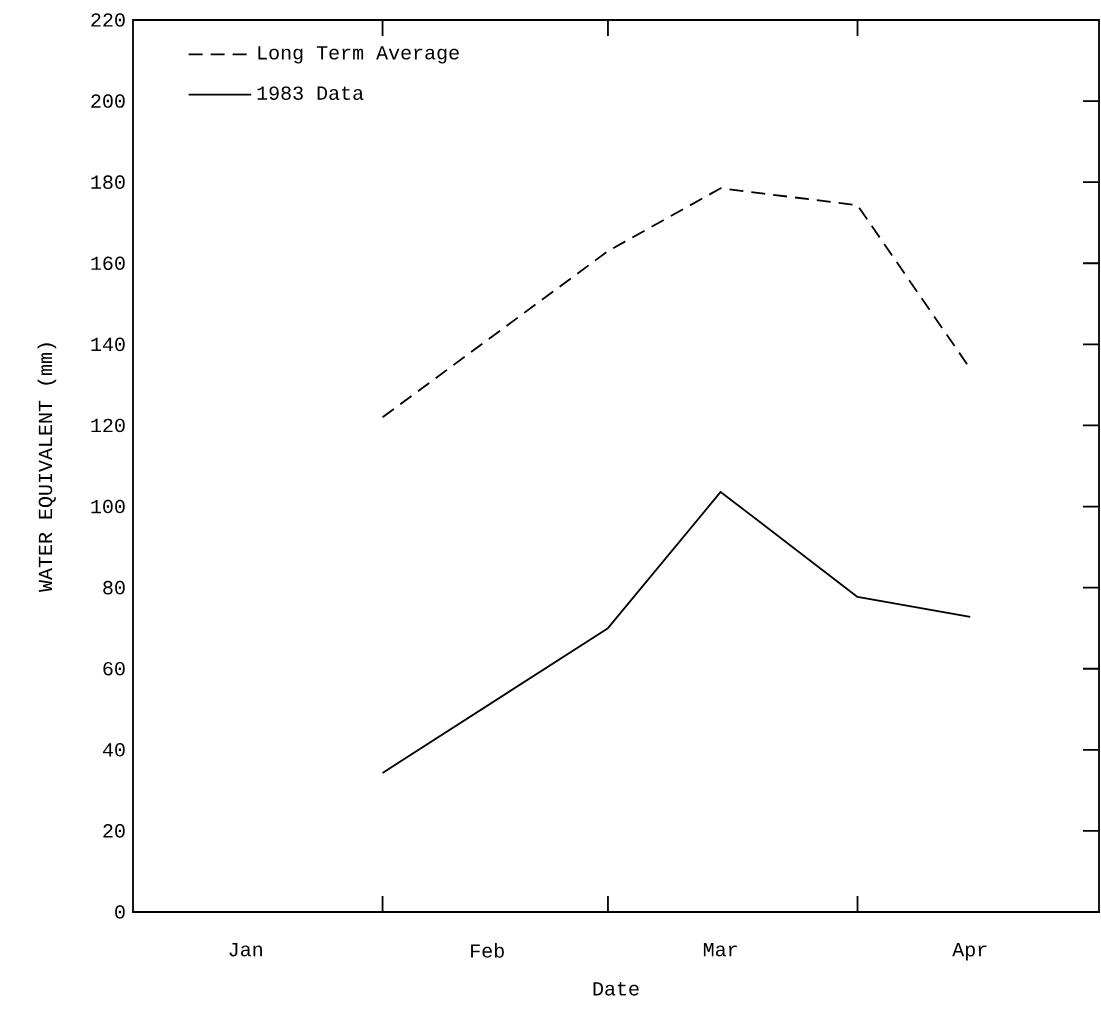  I want to click on y-tick-label: 160, so click(108, 263).